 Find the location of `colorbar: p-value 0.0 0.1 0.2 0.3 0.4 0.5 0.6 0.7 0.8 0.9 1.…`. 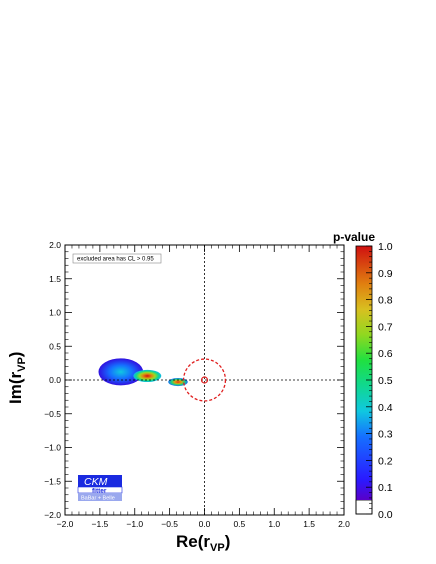

colorbar: p-value 0.0 0.1 0.2 0.3 0.4 0.5 0.6 0.7 0.8 0.9 1.… is located at coordinates (363, 375).